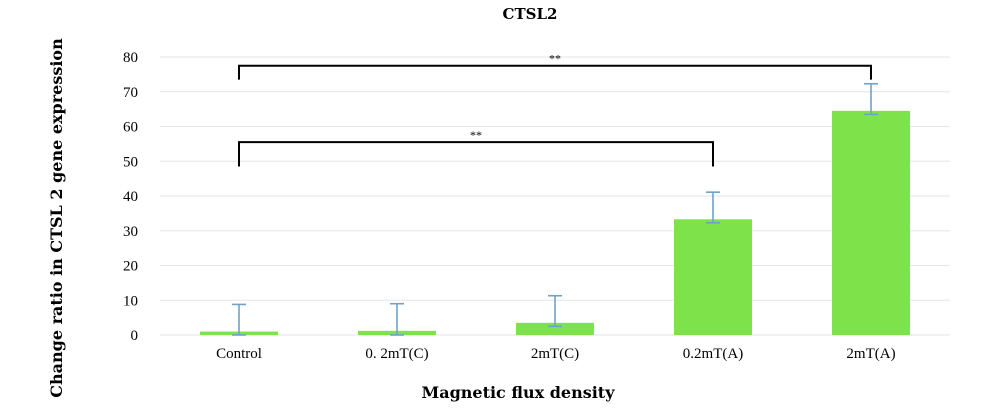  I want to click on x-axis-label: Magnetic flux density, so click(518, 392).